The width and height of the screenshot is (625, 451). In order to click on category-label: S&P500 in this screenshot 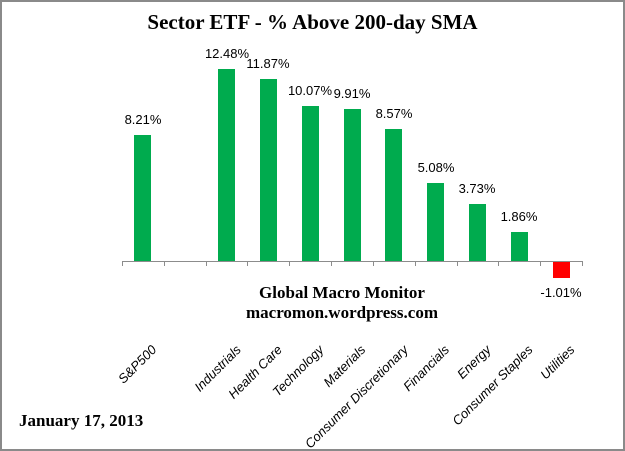, I will do `click(137, 364)`.